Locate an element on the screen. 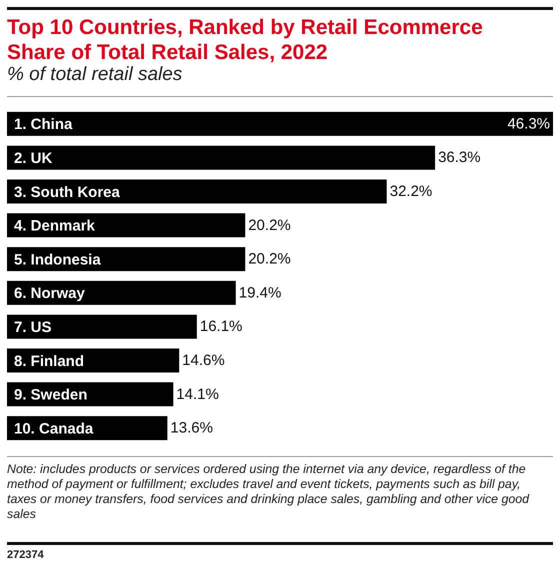  y-tick-label: 9. Sweden is located at coordinates (51, 395).